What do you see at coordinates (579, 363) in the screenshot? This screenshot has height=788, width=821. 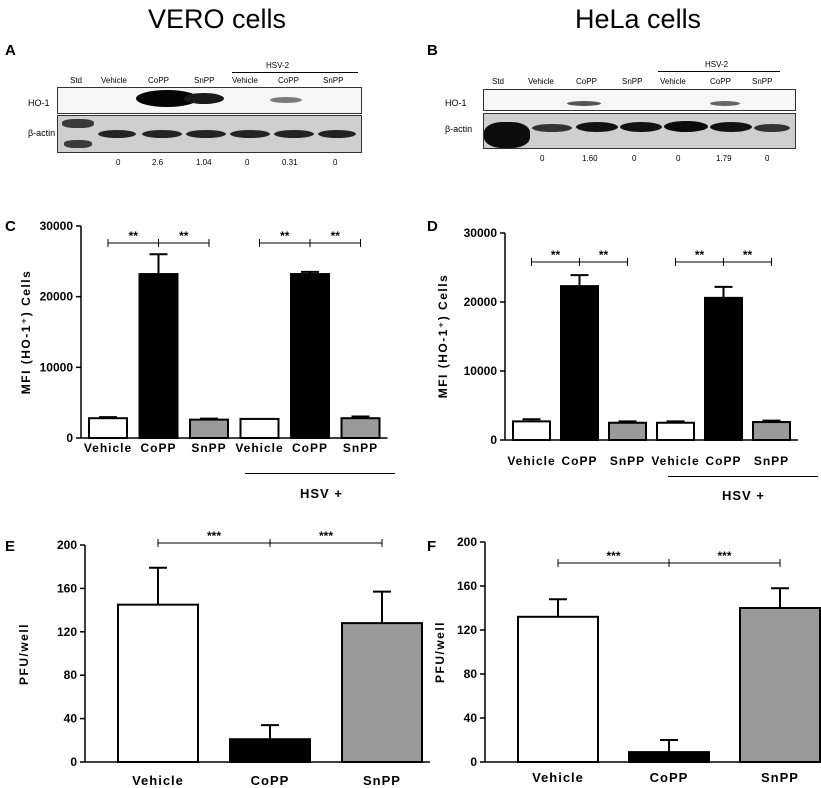 I see `chart-d-bar-1-copp` at bounding box center [579, 363].